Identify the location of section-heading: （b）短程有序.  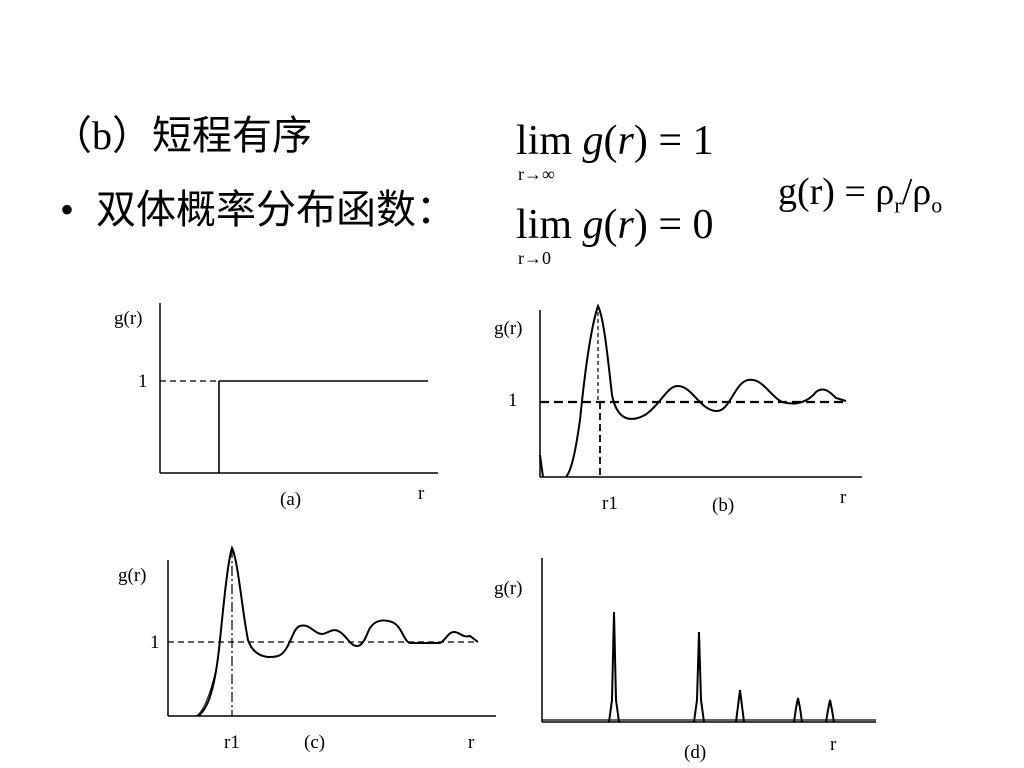
(182, 135).